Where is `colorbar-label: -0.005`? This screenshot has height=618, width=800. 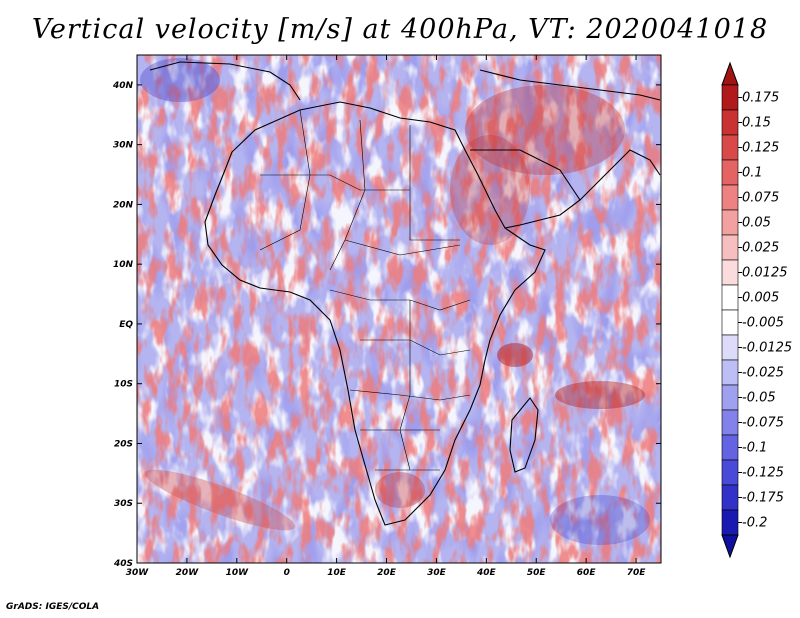
colorbar-label: -0.005 is located at coordinates (763, 323).